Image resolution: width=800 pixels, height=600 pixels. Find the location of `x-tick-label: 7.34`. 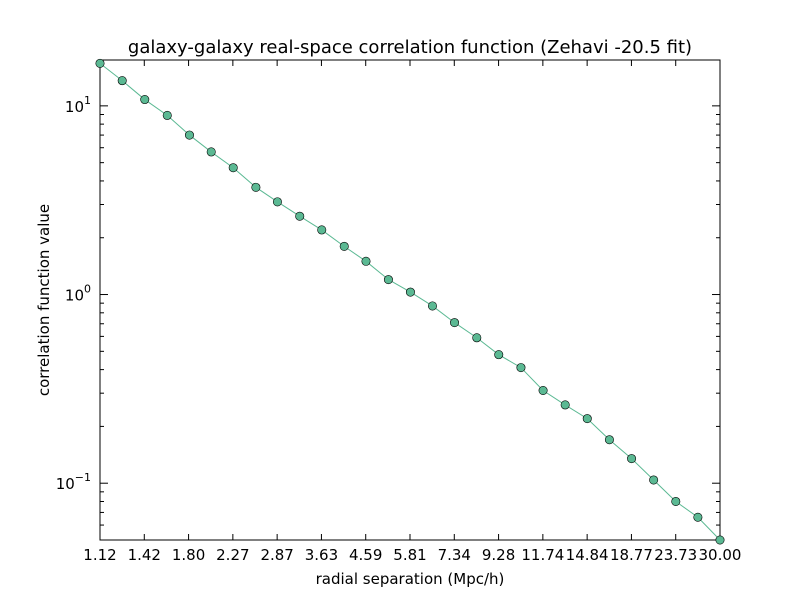

x-tick-label: 7.34 is located at coordinates (454, 555).